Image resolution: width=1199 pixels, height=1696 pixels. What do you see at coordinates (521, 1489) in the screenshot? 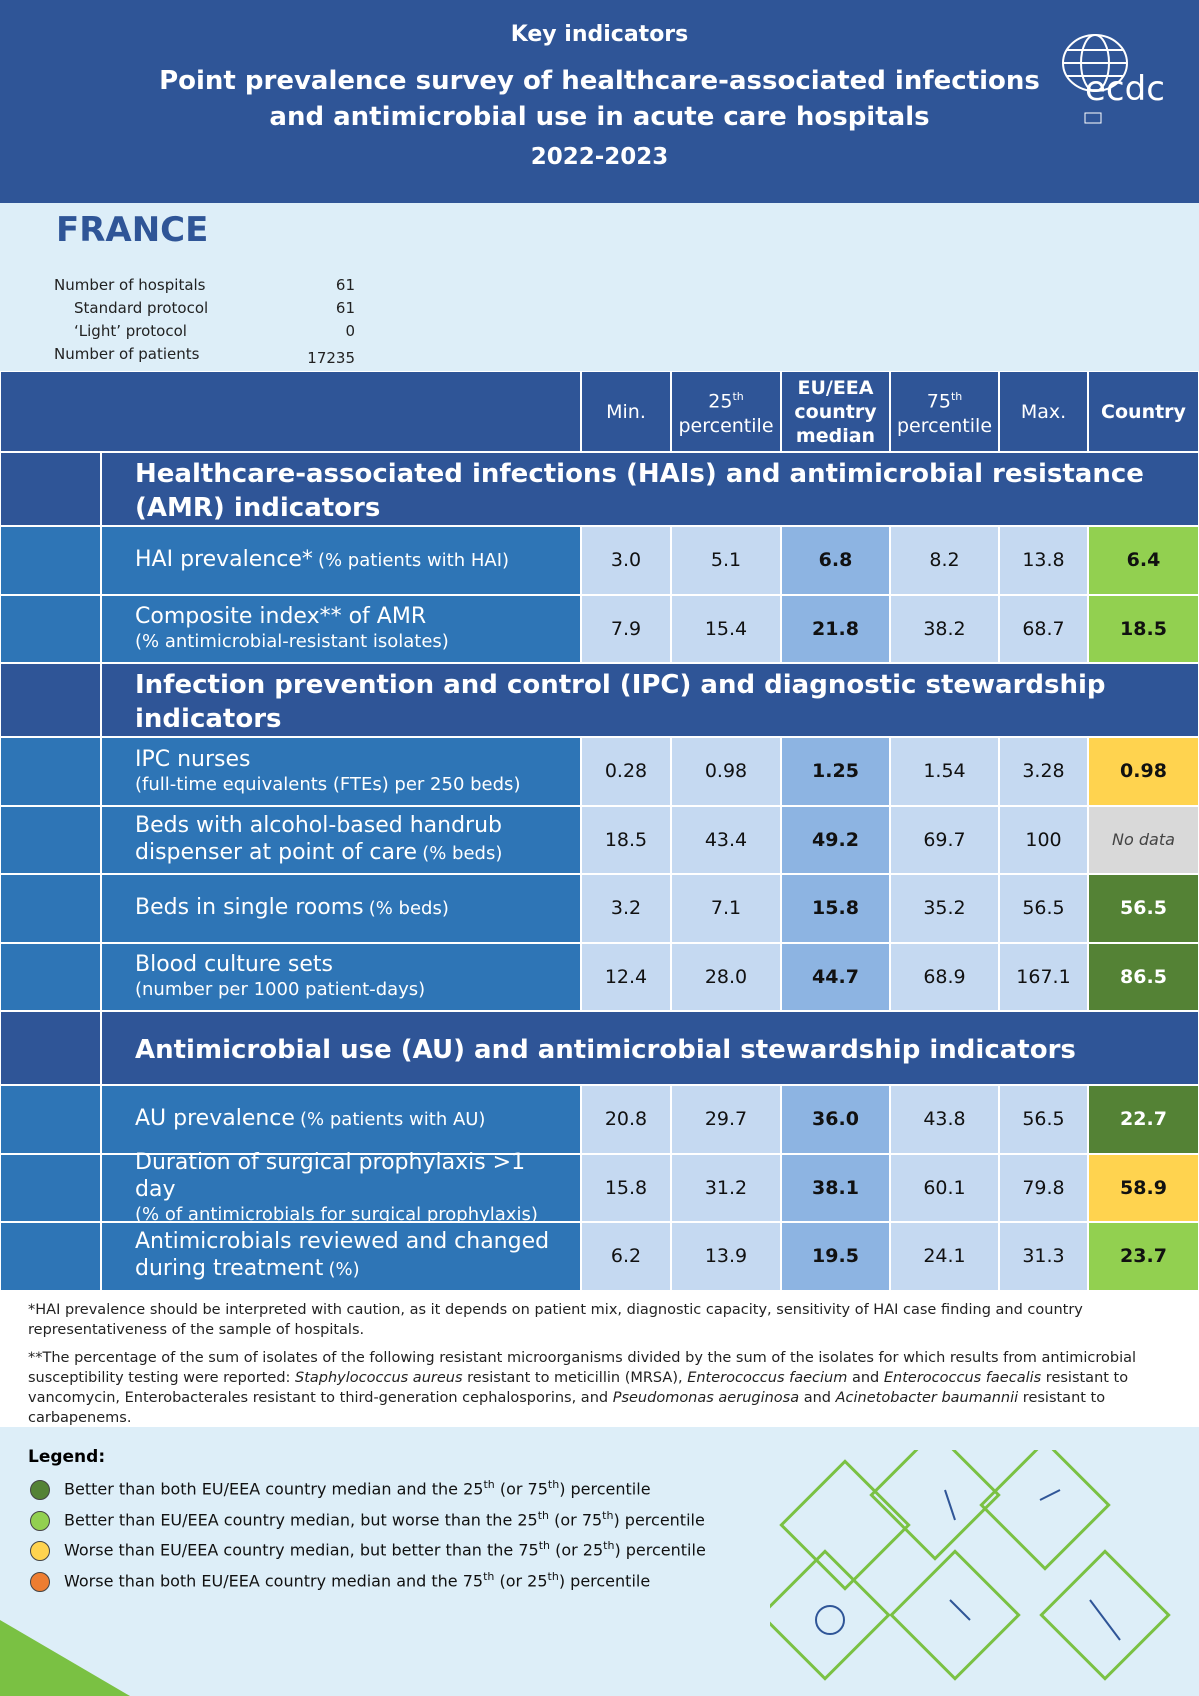
I see `legend-text-part: (or 75` at bounding box center [521, 1489].